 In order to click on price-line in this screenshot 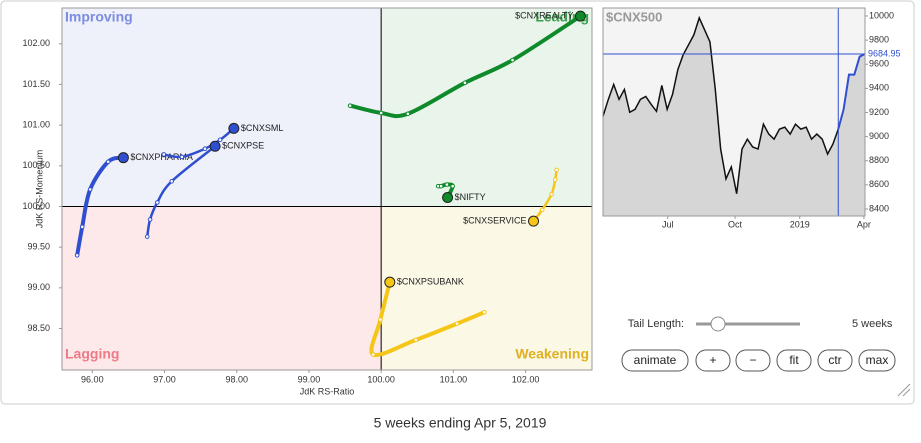, I will do `click(720, 104)`.